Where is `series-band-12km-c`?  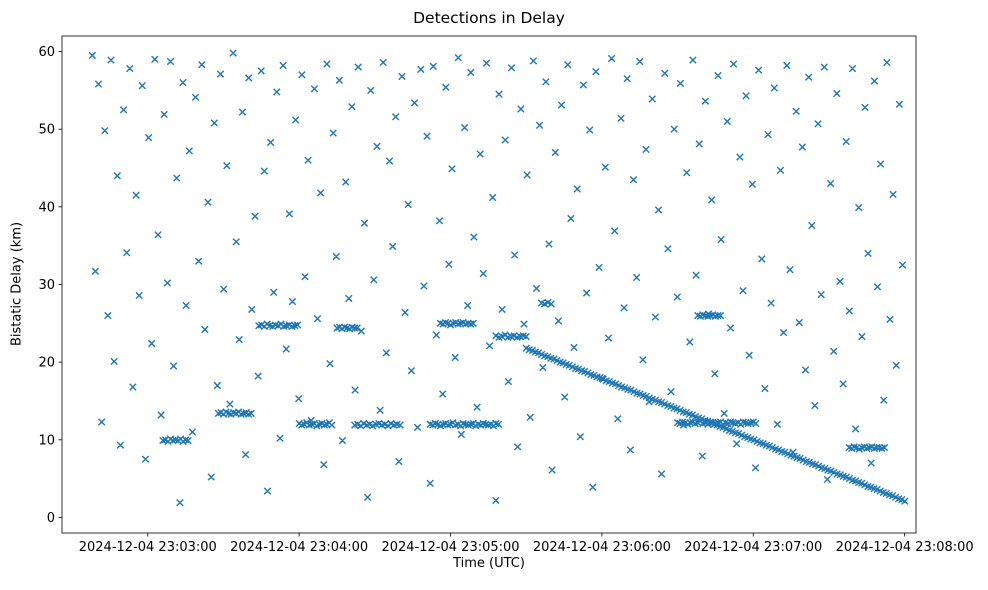 series-band-12km-c is located at coordinates (464, 424).